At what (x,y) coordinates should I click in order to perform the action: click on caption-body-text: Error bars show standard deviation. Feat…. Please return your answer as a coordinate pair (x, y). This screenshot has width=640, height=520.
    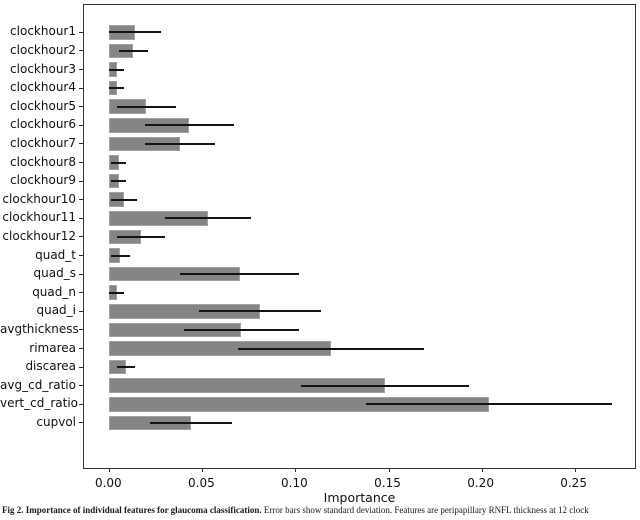
    Looking at the image, I should click on (425, 510).